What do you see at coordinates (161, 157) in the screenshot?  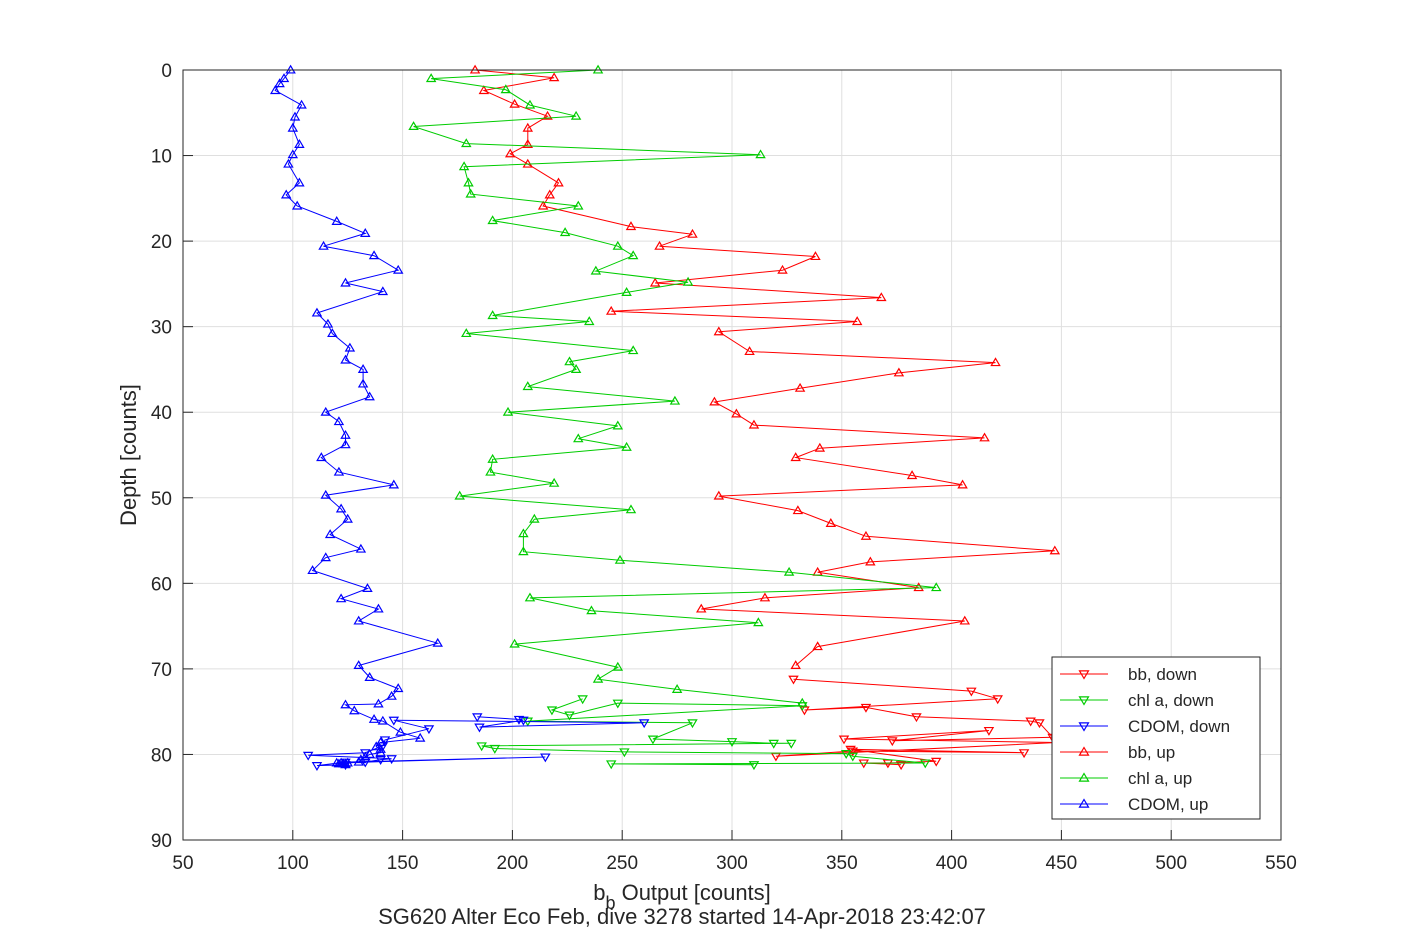 I see `y-tick-label: 10` at bounding box center [161, 157].